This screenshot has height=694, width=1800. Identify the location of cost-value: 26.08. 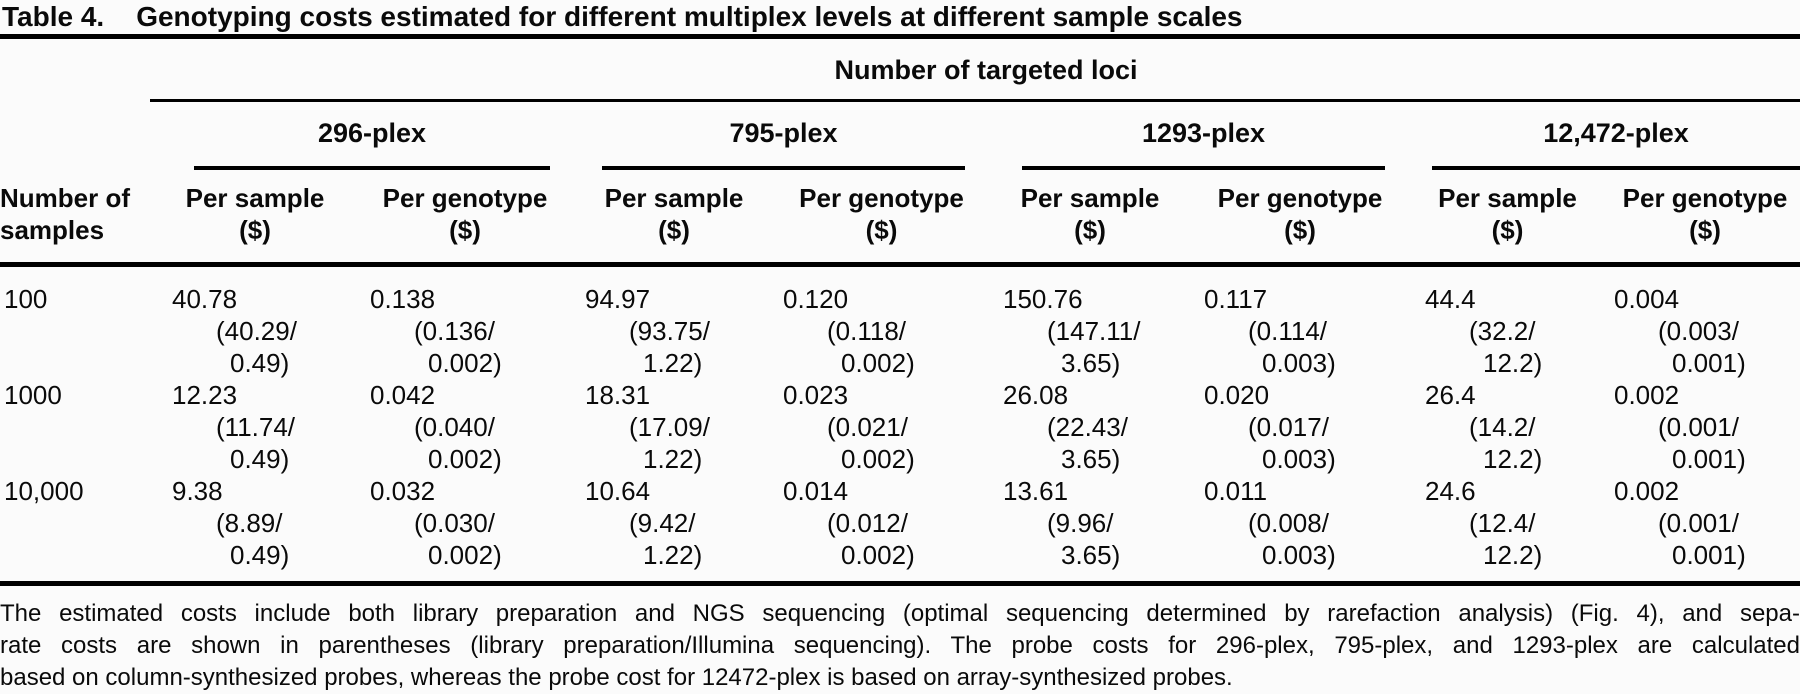
(1036, 395).